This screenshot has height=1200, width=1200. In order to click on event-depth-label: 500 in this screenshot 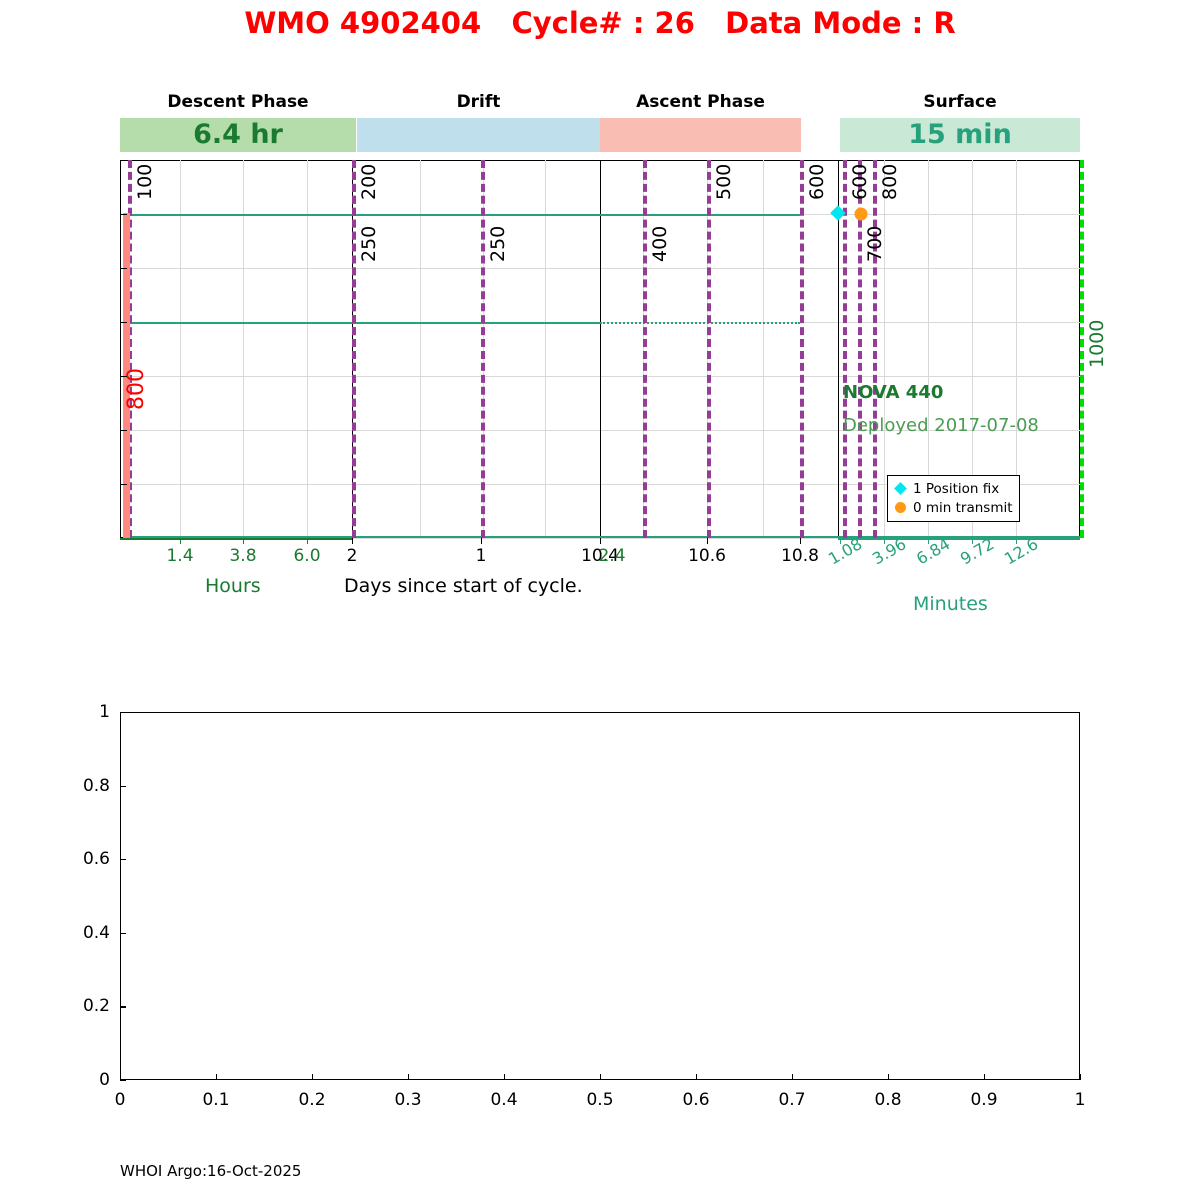, I will do `click(724, 181)`.